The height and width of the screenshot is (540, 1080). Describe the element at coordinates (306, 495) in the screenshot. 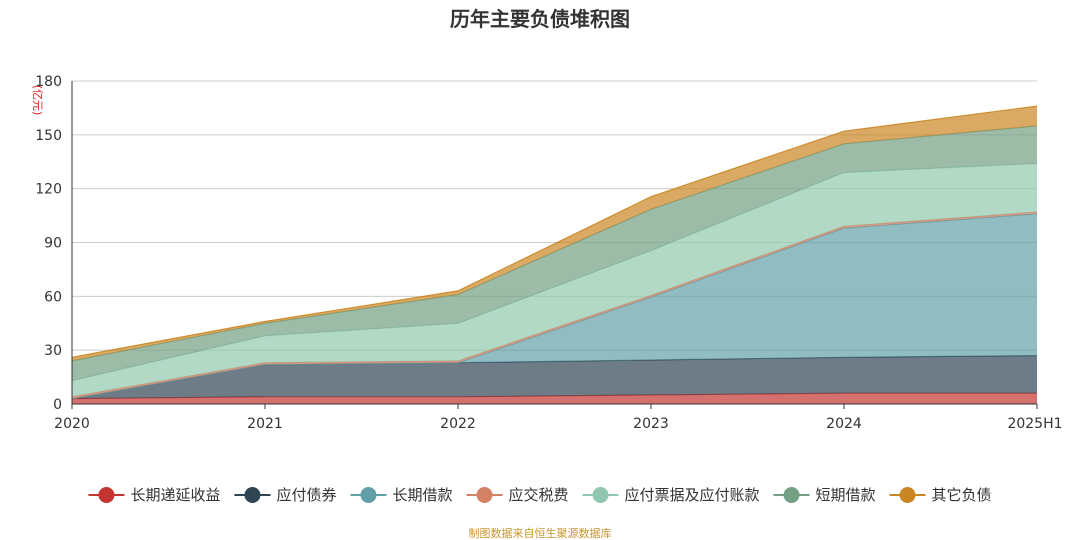

I see `legend-label-2: 应付债券` at that location.